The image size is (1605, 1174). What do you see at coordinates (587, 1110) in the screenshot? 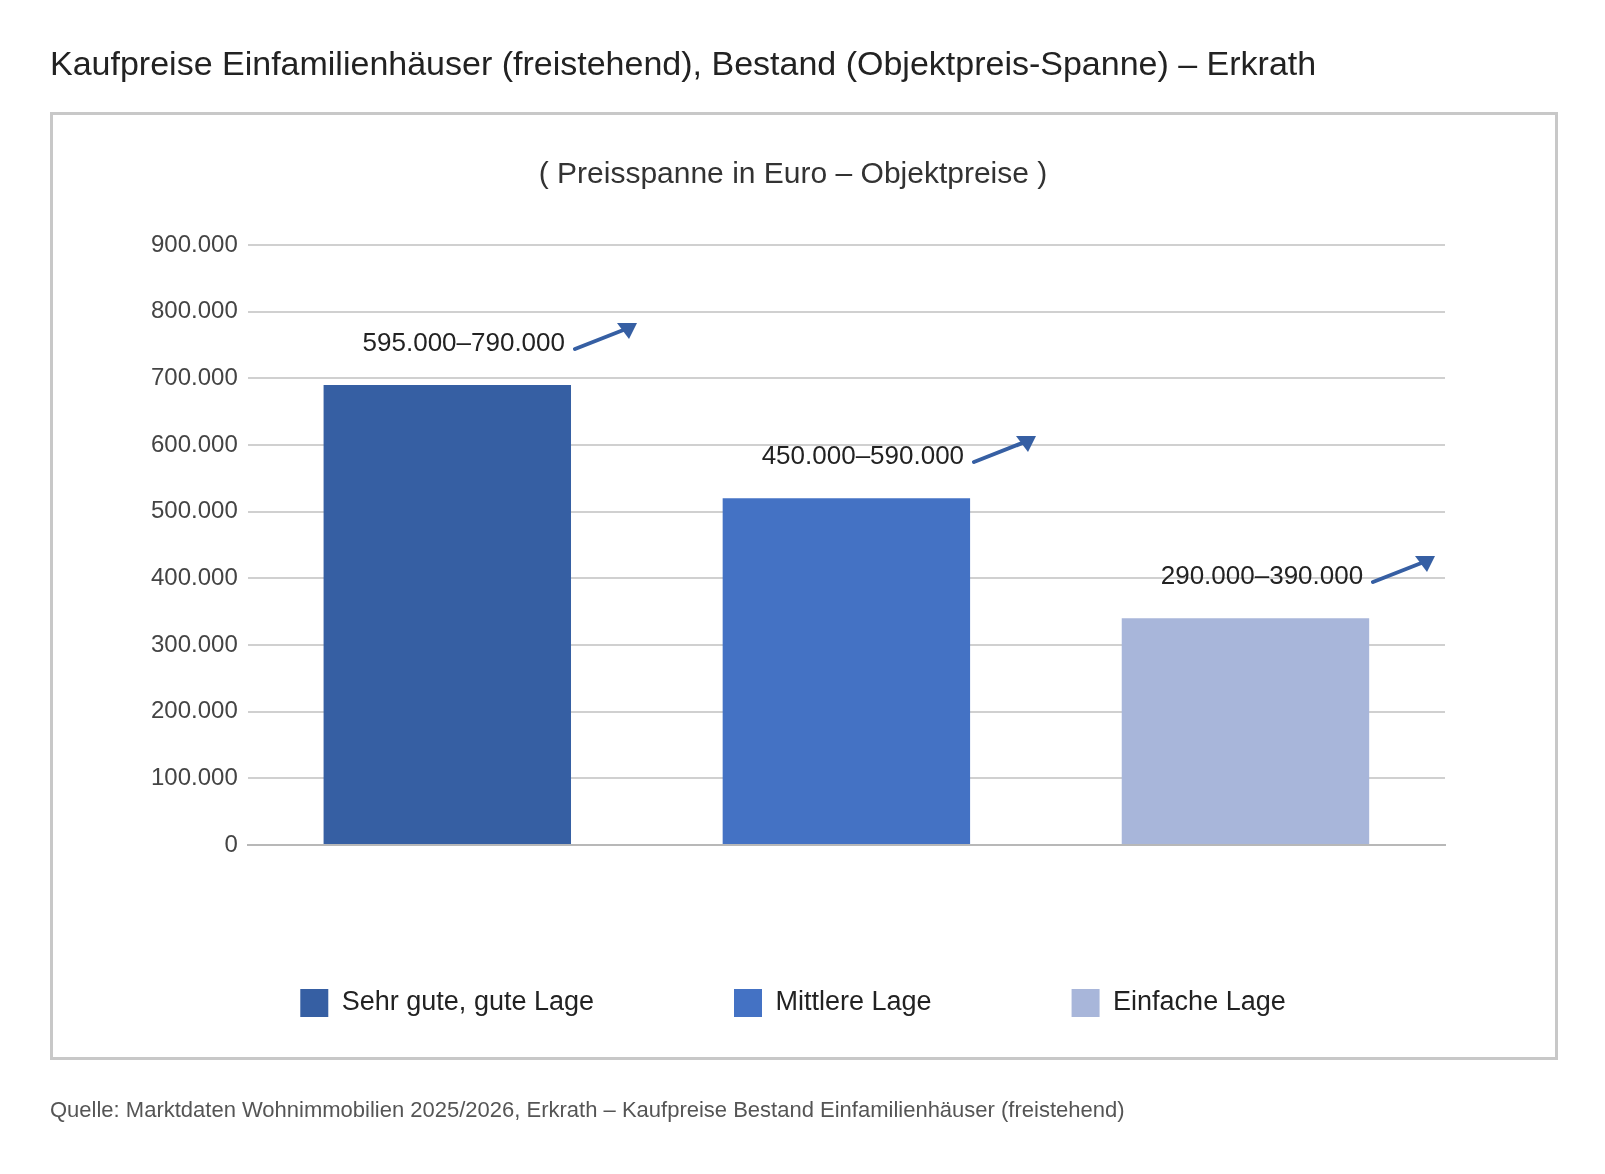
I see `source-note: Quelle: Marktdaten Wohnimmobilien 2025/2026, Erkrath – Kaufpreise Bestand Einfamilienhäuser (freistehend)` at bounding box center [587, 1110].